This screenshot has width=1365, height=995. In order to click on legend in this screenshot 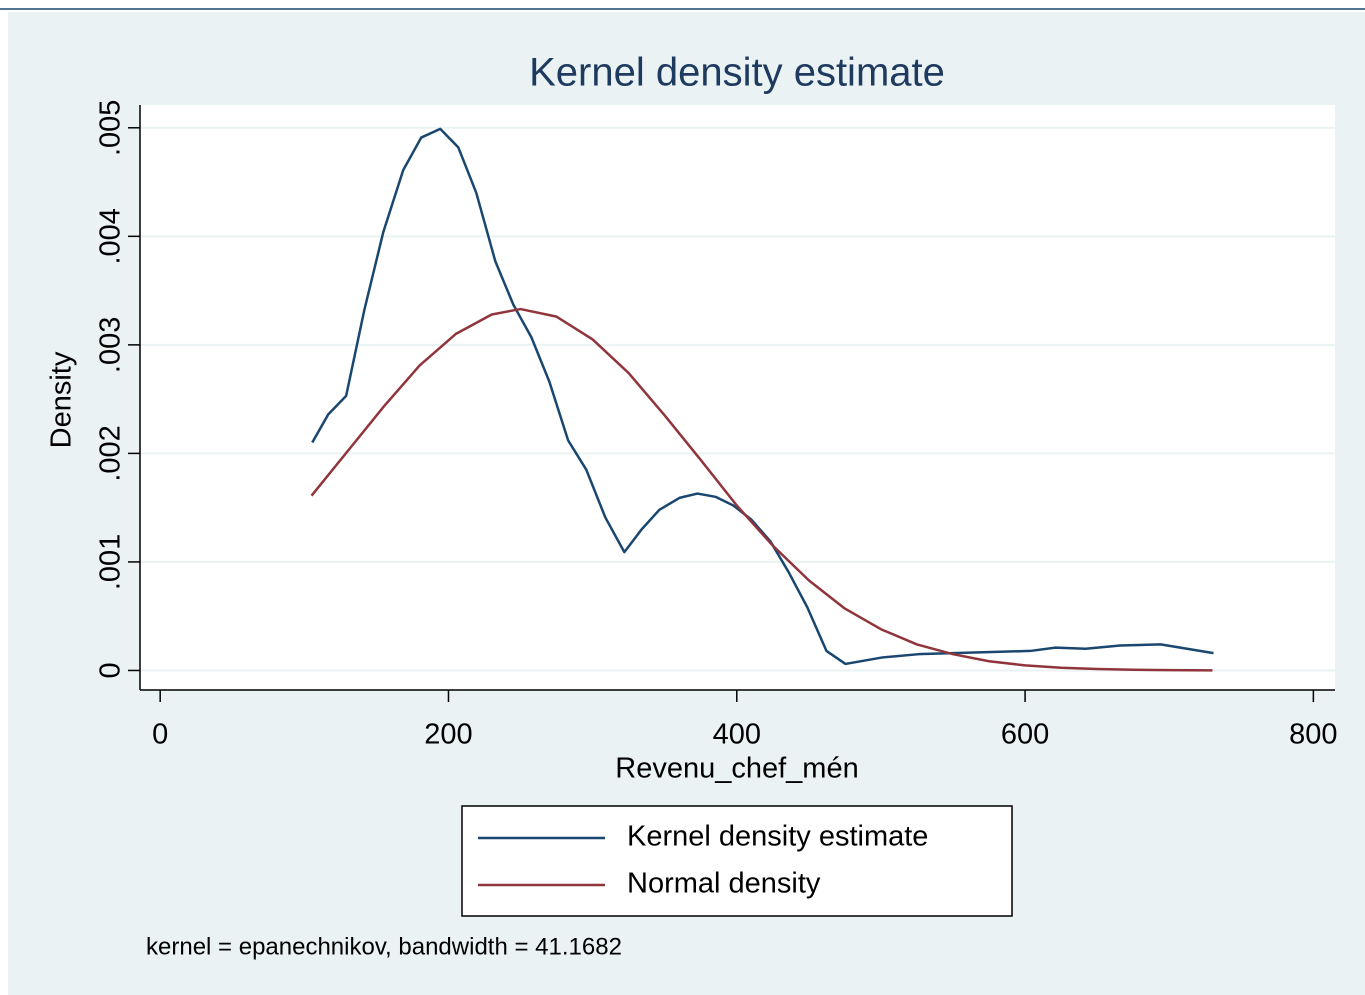, I will do `click(737, 861)`.